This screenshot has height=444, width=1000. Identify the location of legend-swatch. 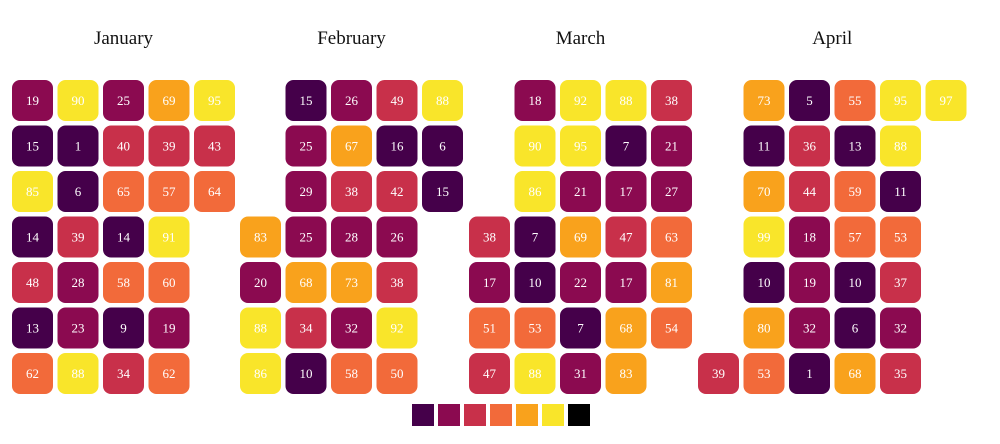
(501, 415).